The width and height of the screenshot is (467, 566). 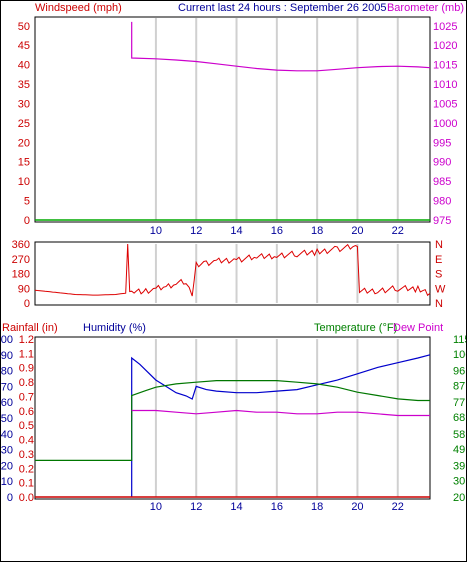 I want to click on humidity-tick-label: 80, so click(x=7, y=372).